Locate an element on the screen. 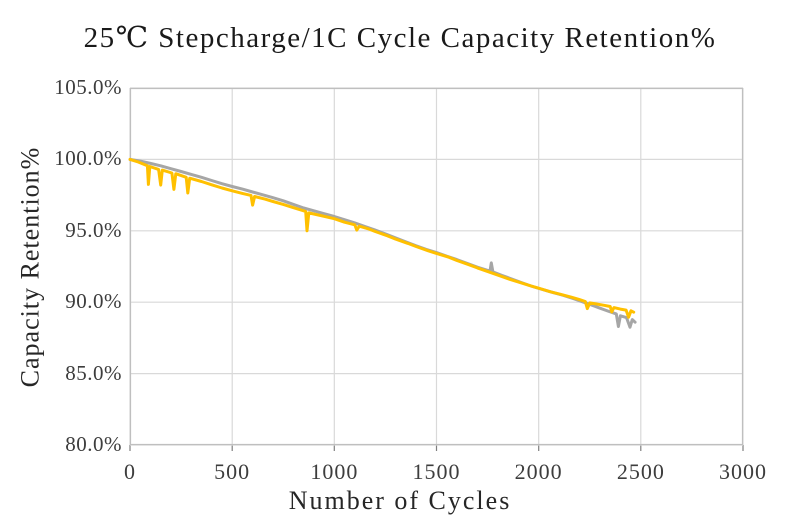  x-tick-label-1500: 1500 is located at coordinates (436, 471).